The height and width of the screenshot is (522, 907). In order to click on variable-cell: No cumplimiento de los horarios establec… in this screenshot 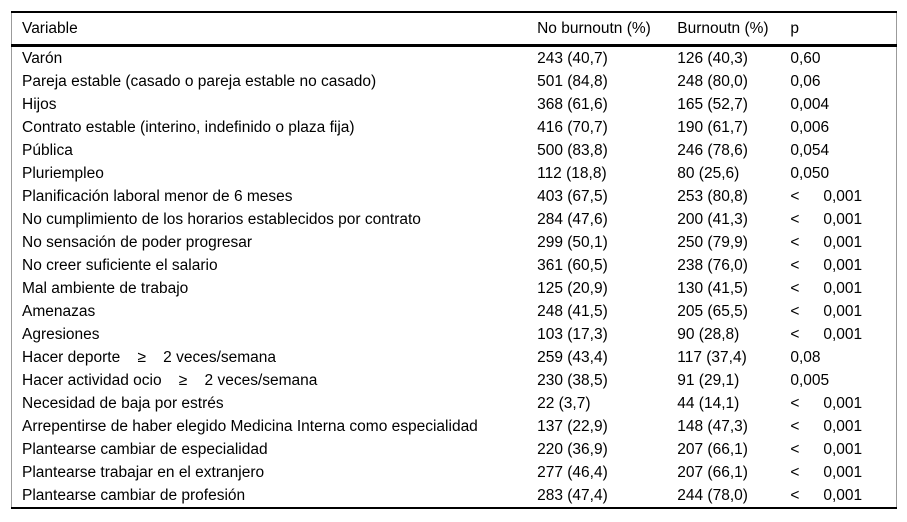, I will do `click(221, 219)`.